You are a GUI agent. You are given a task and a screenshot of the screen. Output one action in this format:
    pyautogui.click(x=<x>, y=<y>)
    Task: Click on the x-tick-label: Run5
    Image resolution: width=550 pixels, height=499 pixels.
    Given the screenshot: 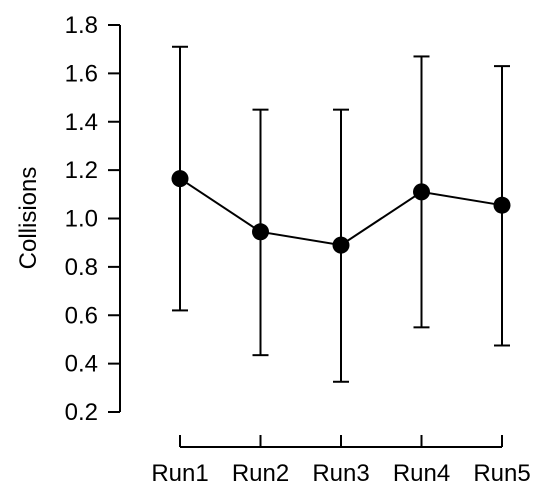 What is the action you would take?
    pyautogui.click(x=501, y=473)
    